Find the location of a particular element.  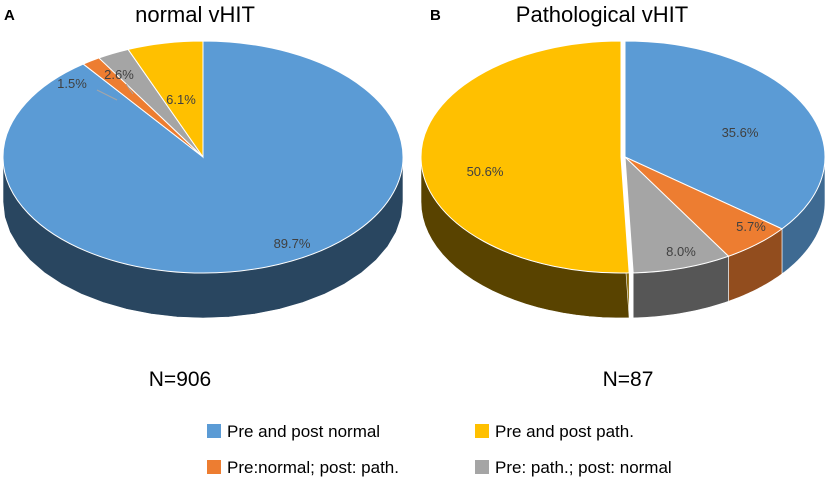

data-label-pre-path-post-normal: 8.0% is located at coordinates (681, 251).